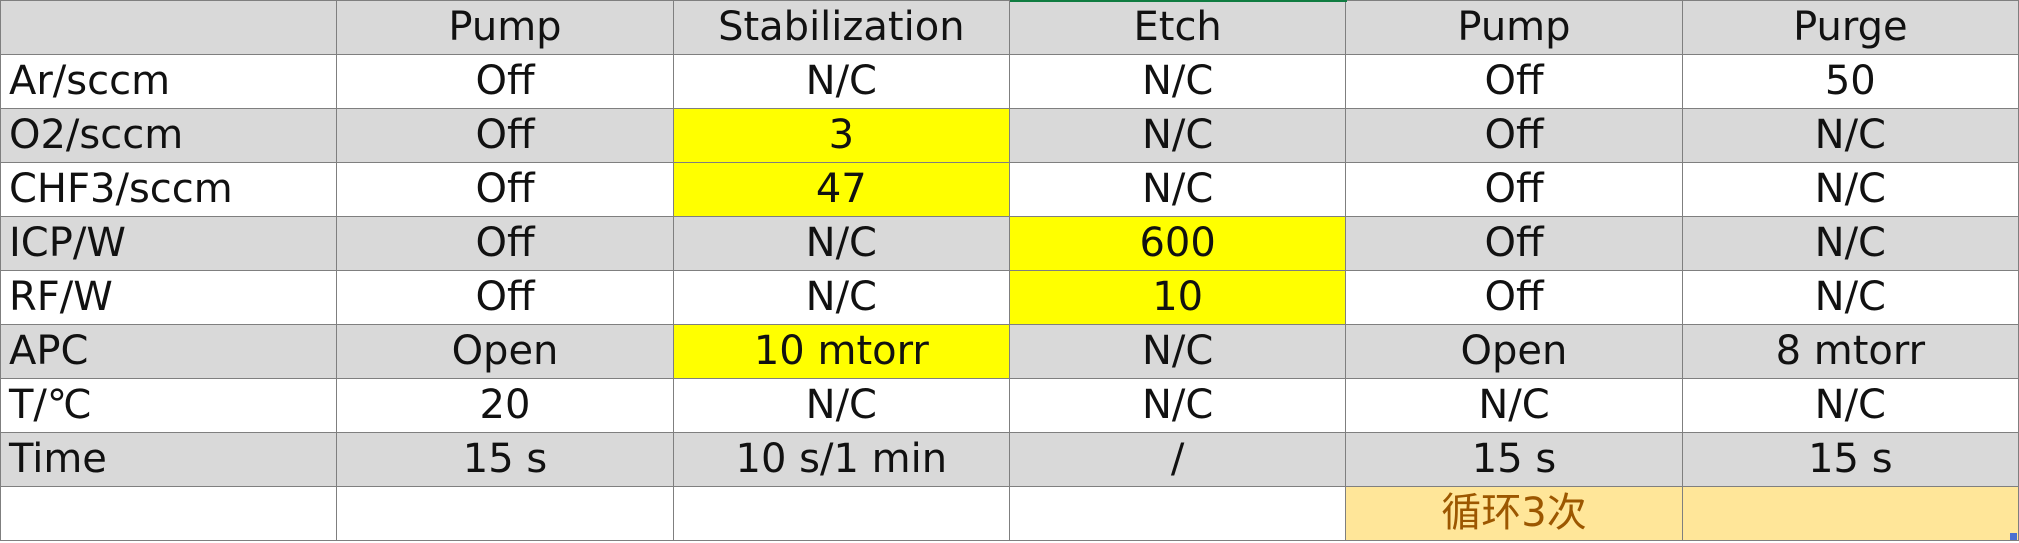 This screenshot has height=543, width=2019. Describe the element at coordinates (1850, 27) in the screenshot. I see `cell-header-purge: Purge` at that location.